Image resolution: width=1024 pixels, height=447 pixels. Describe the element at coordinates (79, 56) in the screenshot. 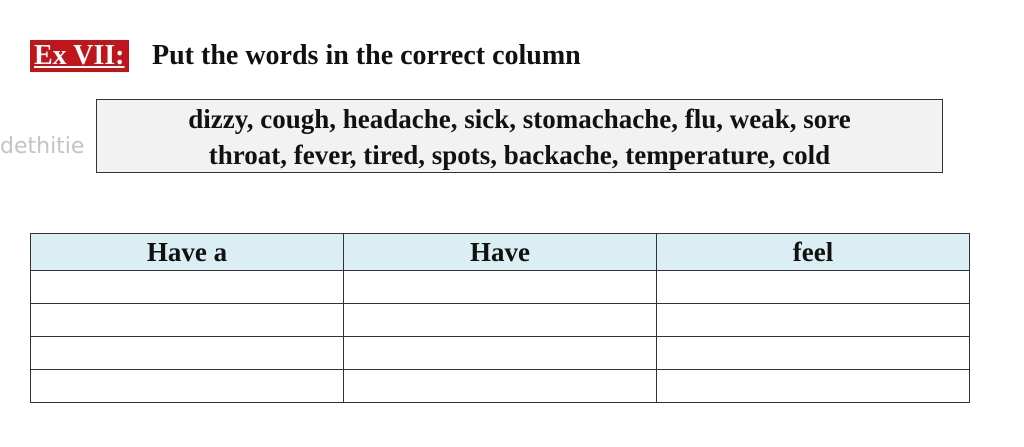

I see `exercise-label: Ex VII:` at that location.